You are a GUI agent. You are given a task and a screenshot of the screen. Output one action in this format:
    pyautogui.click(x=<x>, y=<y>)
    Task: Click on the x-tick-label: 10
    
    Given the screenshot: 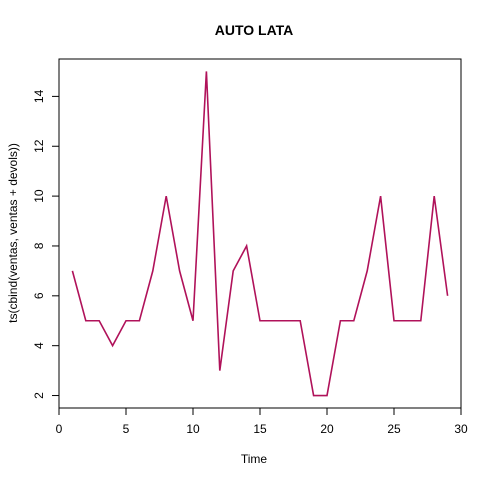 What is the action you would take?
    pyautogui.click(x=193, y=429)
    